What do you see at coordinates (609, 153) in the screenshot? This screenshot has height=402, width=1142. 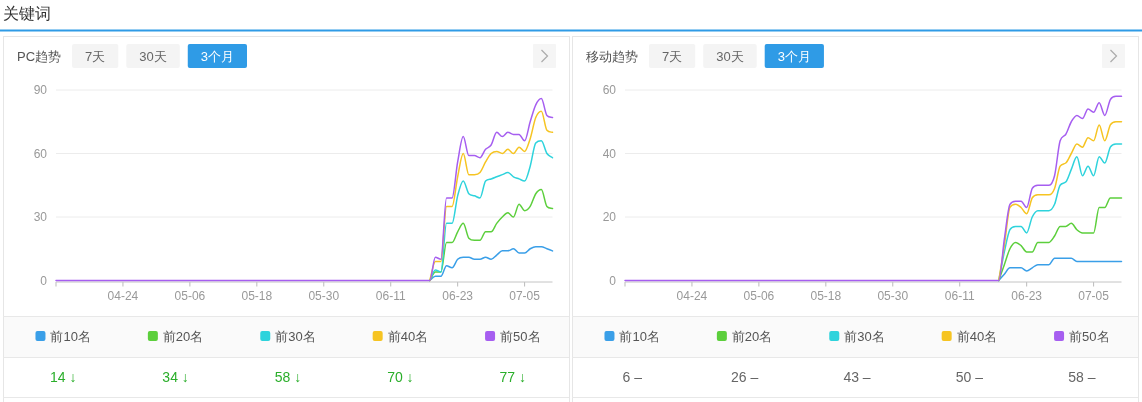 I see `y-tick-label: 40` at bounding box center [609, 153].